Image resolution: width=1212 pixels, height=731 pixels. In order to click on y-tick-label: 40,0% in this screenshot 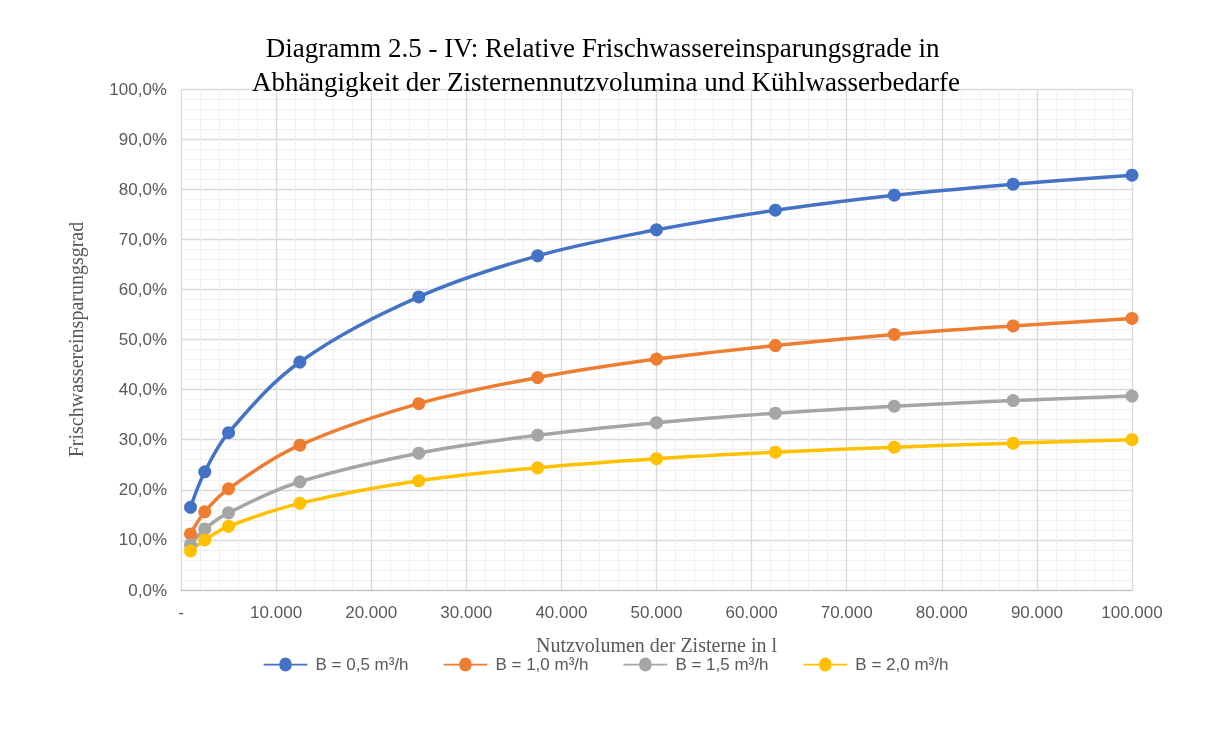, I will do `click(142, 390)`.